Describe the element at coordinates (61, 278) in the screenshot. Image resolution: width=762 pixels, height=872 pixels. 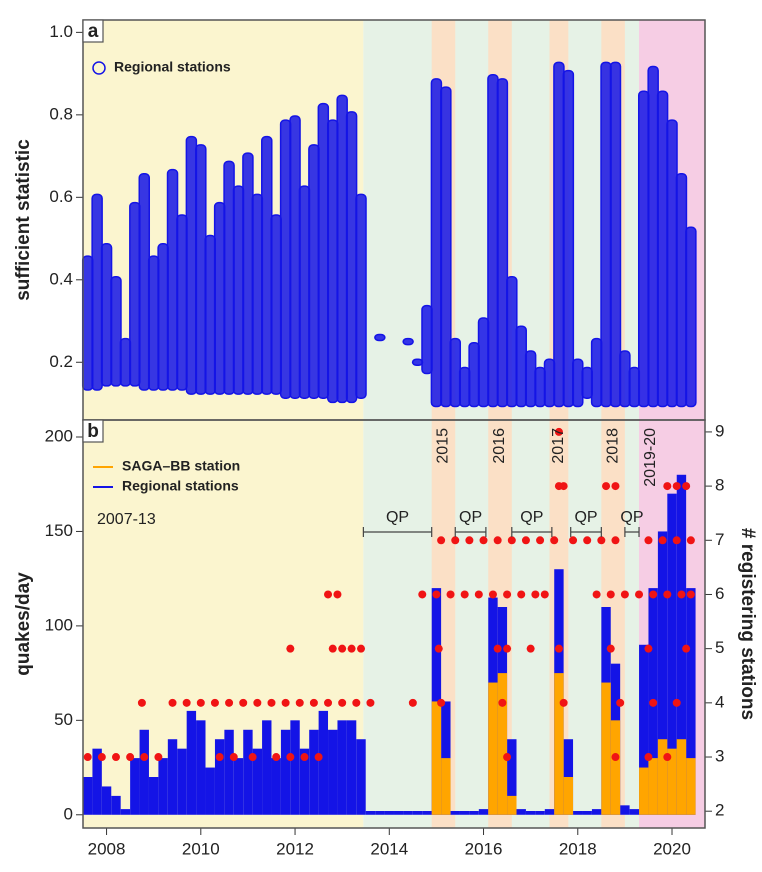
I see `y-tick-label: 0.4` at that location.